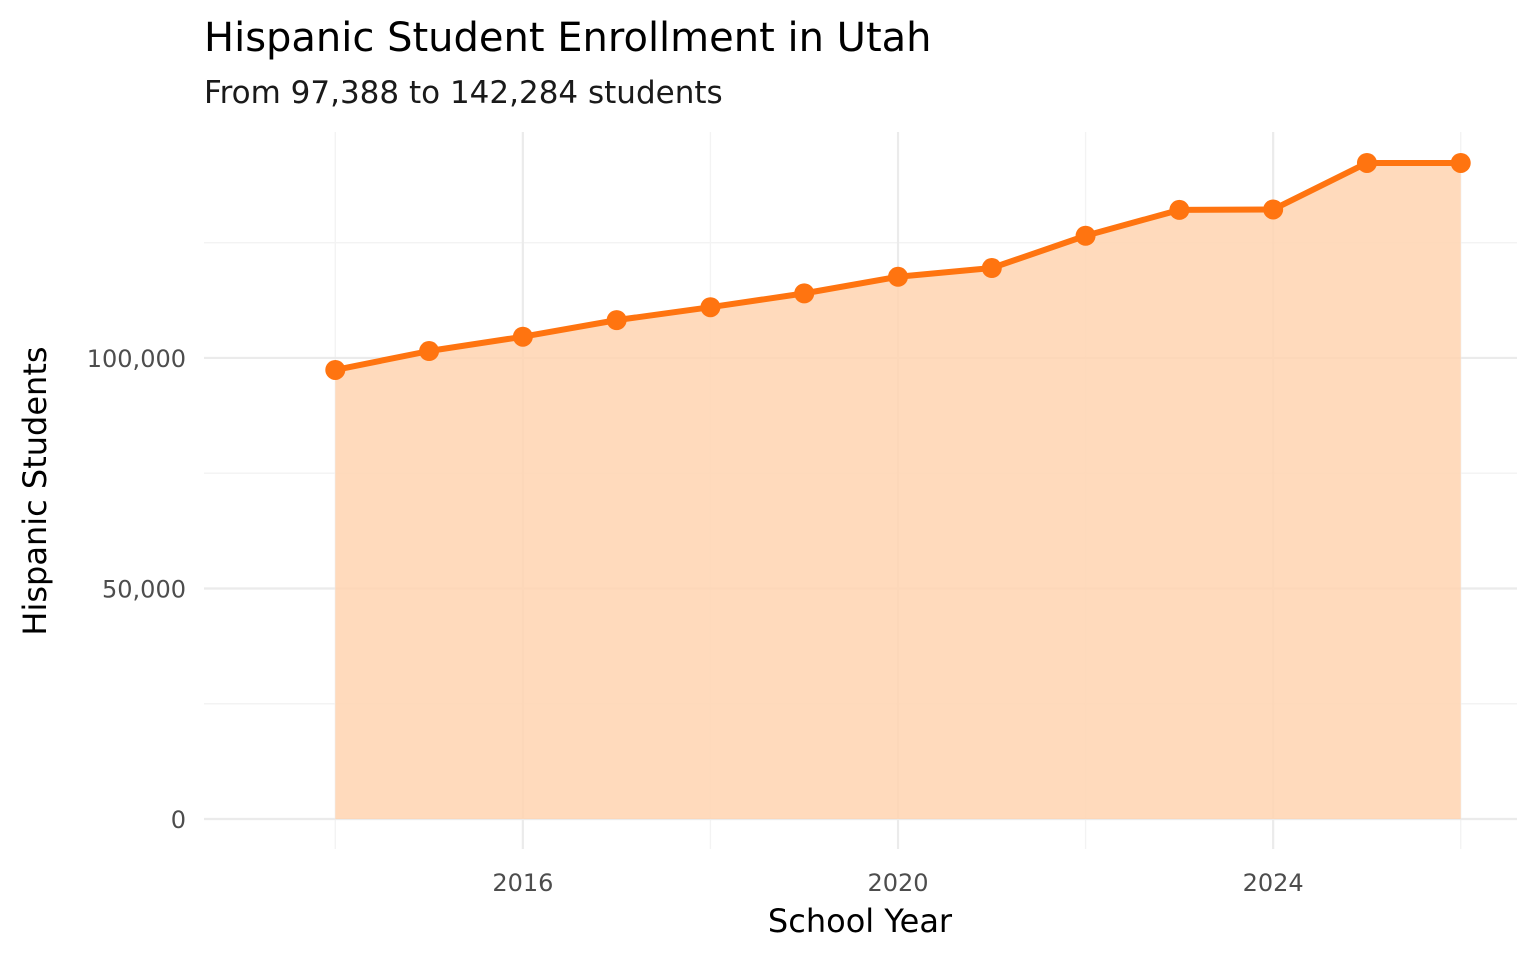 The image size is (1536, 960). What do you see at coordinates (429, 351) in the screenshot?
I see `data-point-2015` at bounding box center [429, 351].